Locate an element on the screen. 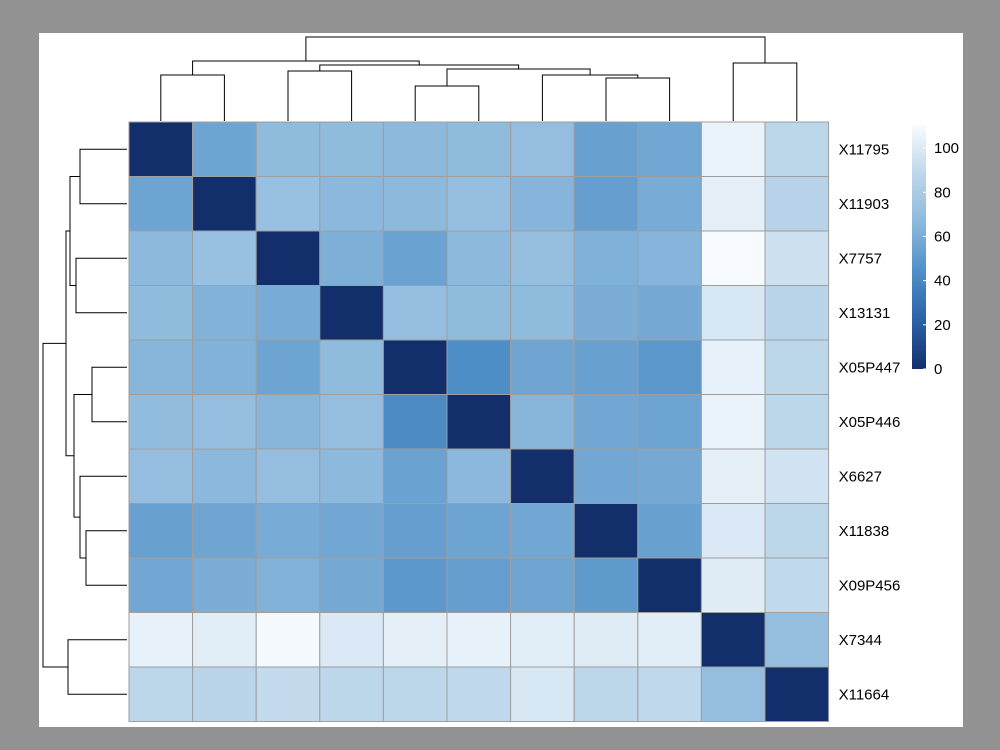 The width and height of the screenshot is (1000, 750). row-label: X11838 is located at coordinates (864, 531).